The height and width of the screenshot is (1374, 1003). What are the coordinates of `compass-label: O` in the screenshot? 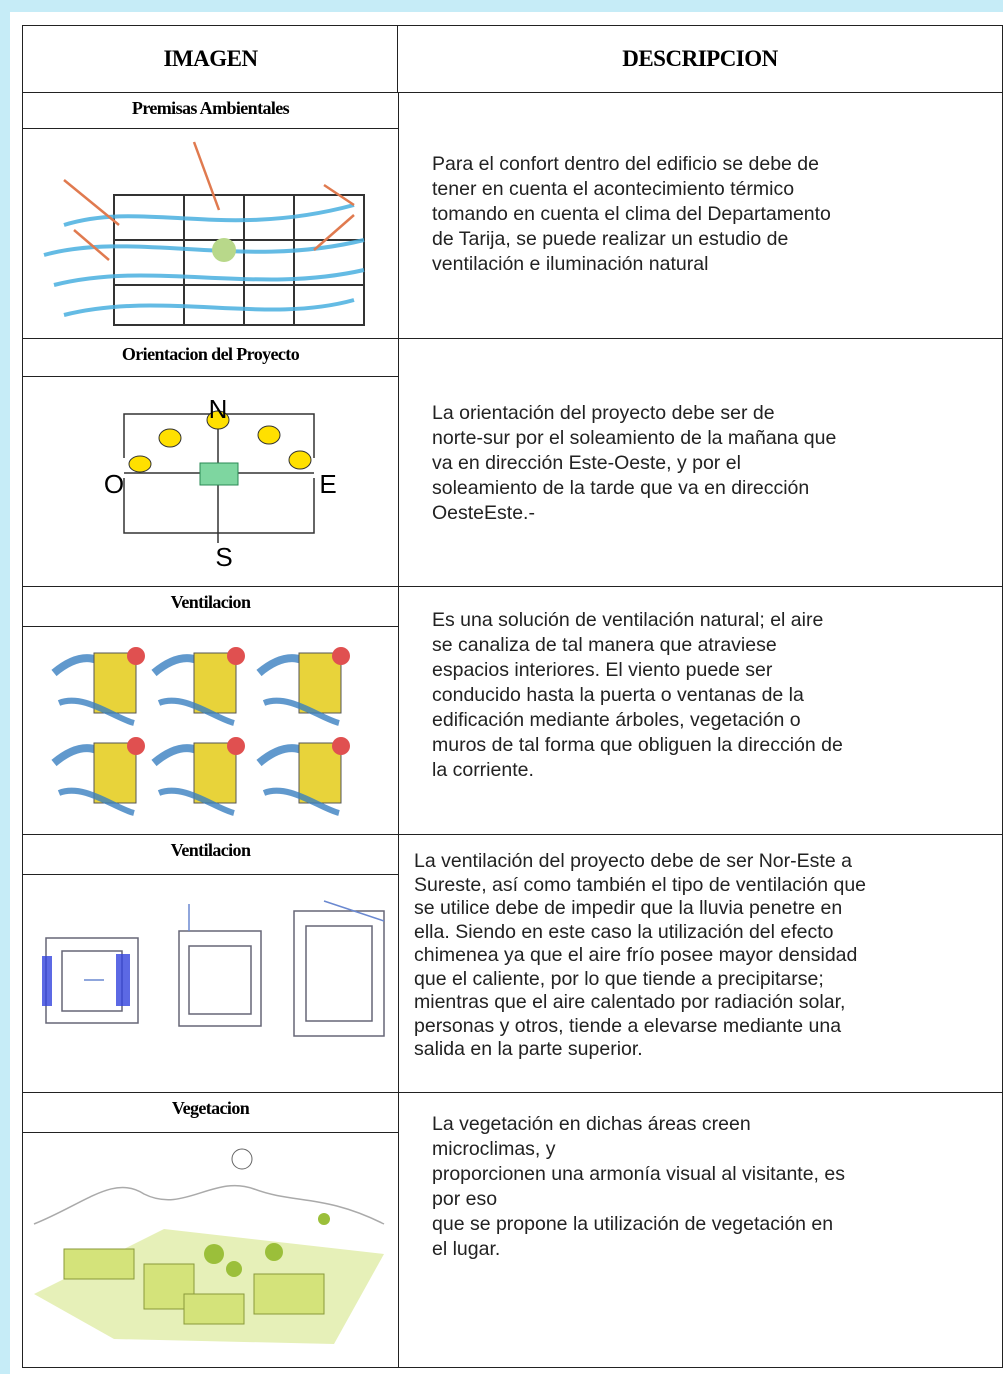 It's located at (114, 484).